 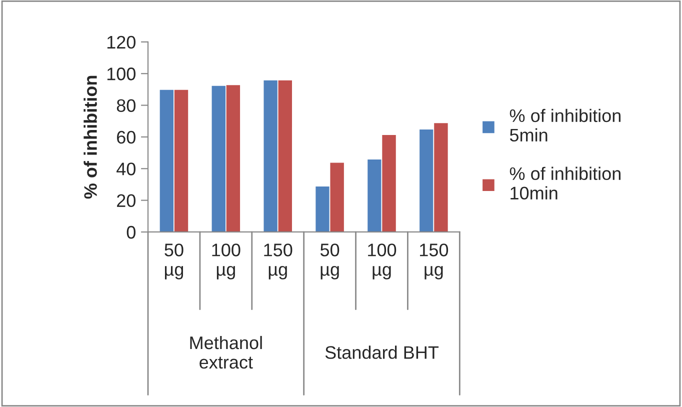 What do you see at coordinates (126, 201) in the screenshot?
I see `y-tick-label: 20` at bounding box center [126, 201].